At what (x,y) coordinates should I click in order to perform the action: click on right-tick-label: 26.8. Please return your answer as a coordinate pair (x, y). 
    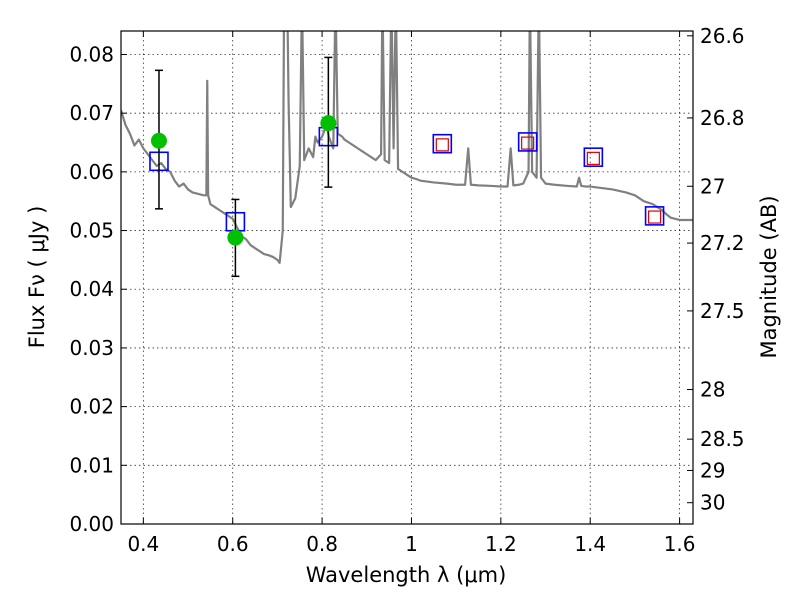
    Looking at the image, I should click on (722, 118).